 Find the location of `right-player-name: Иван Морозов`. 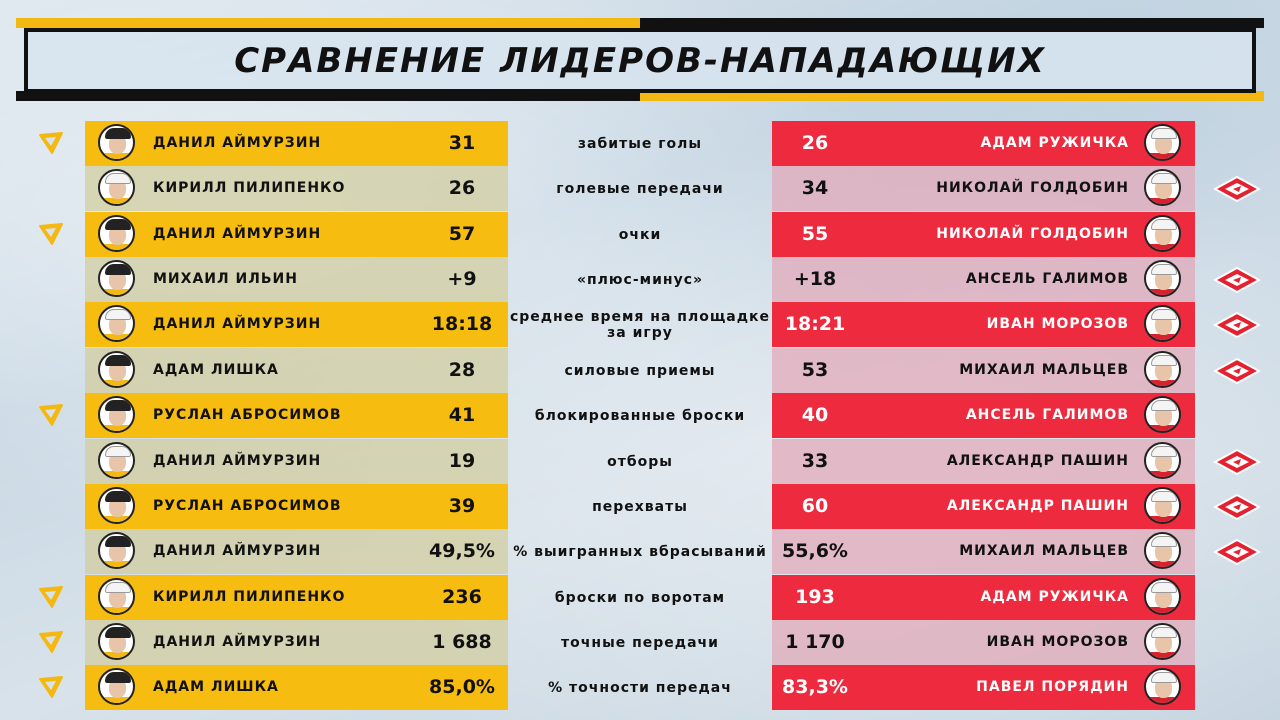

right-player-name: Иван Морозов is located at coordinates (1057, 324).